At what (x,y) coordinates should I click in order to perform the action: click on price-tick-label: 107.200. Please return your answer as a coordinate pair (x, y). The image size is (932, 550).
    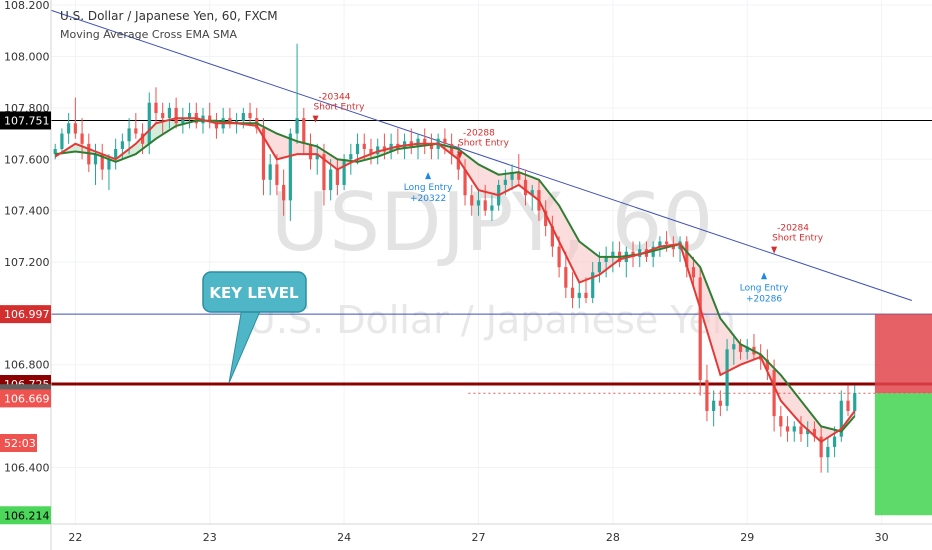
    Looking at the image, I should click on (27, 262).